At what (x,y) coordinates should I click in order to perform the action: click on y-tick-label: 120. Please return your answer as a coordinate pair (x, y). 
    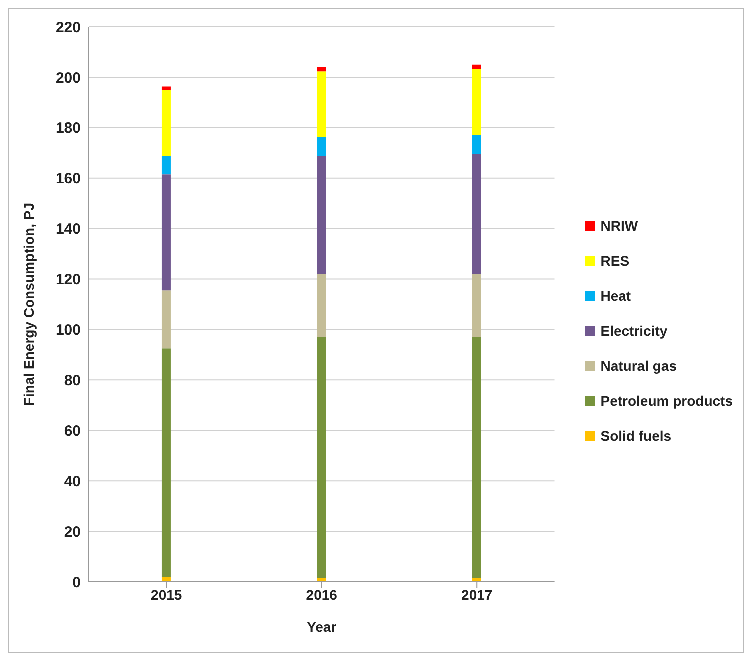
    Looking at the image, I should click on (68, 280).